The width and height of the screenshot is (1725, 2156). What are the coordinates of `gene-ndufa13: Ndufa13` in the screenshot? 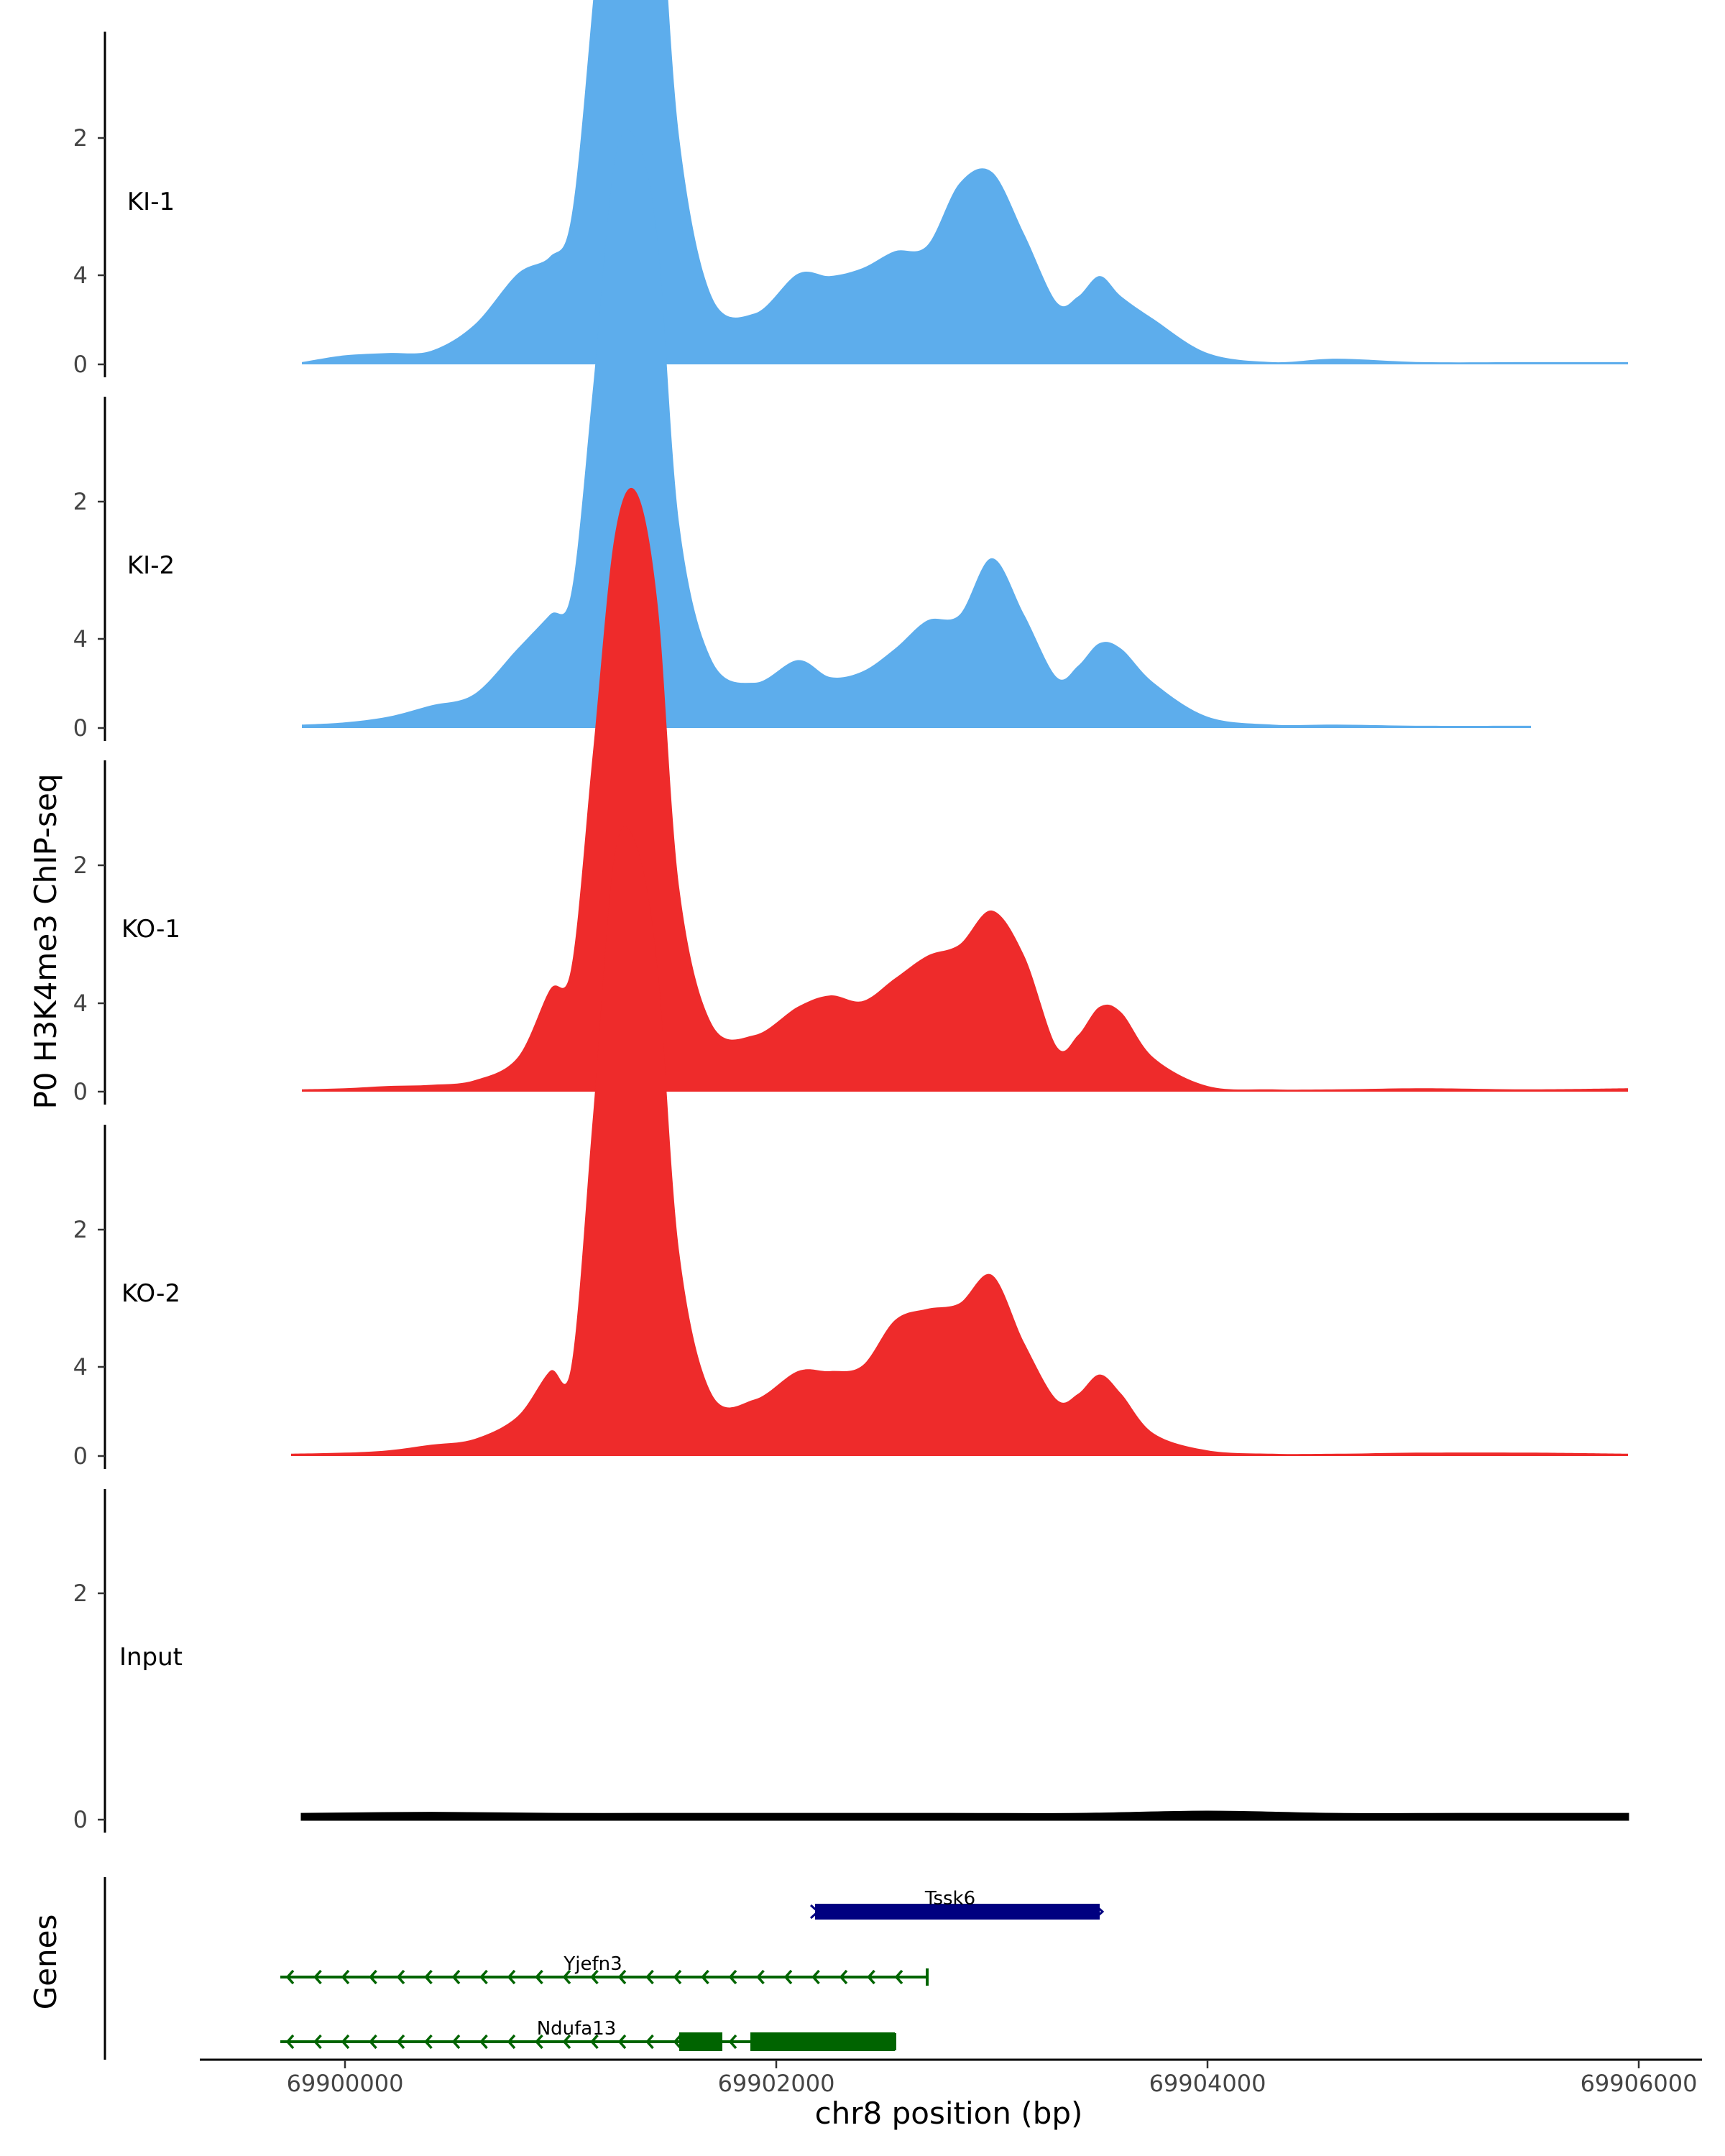 It's located at (588, 2034).